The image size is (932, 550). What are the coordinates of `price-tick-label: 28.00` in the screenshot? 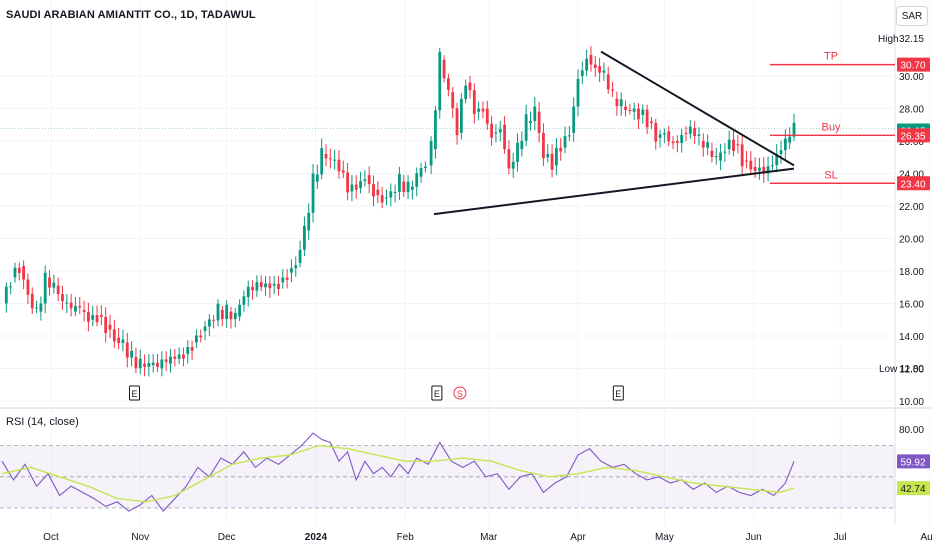 It's located at (911, 110).